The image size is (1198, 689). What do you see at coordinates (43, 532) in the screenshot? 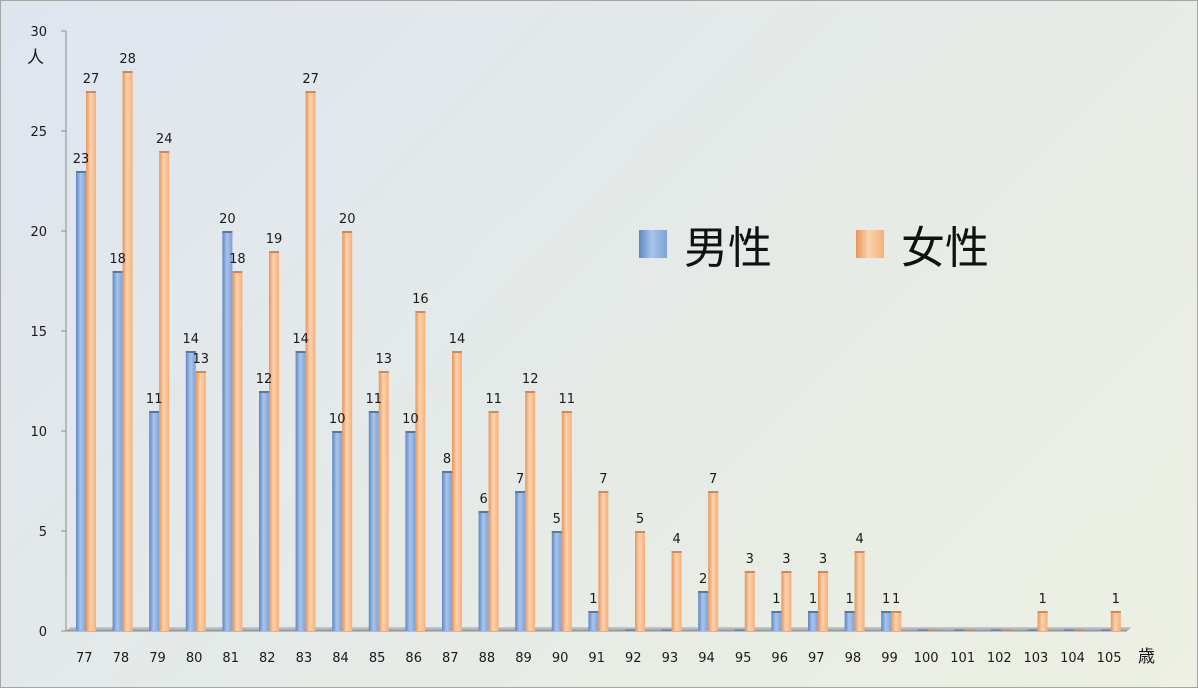
I see `y-tick-label: 5` at bounding box center [43, 532].